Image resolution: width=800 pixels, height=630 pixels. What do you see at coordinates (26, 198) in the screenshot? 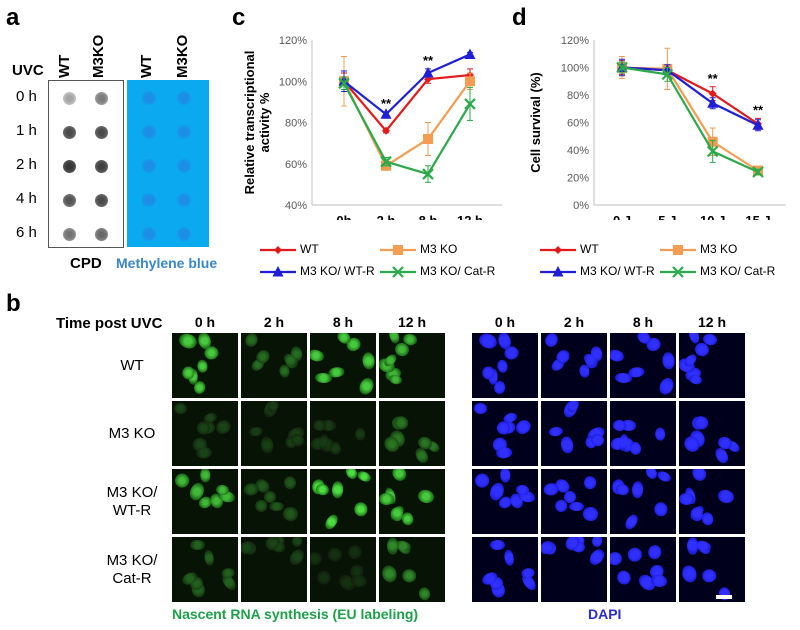
I see `blot-row-label: 4 h` at bounding box center [26, 198].